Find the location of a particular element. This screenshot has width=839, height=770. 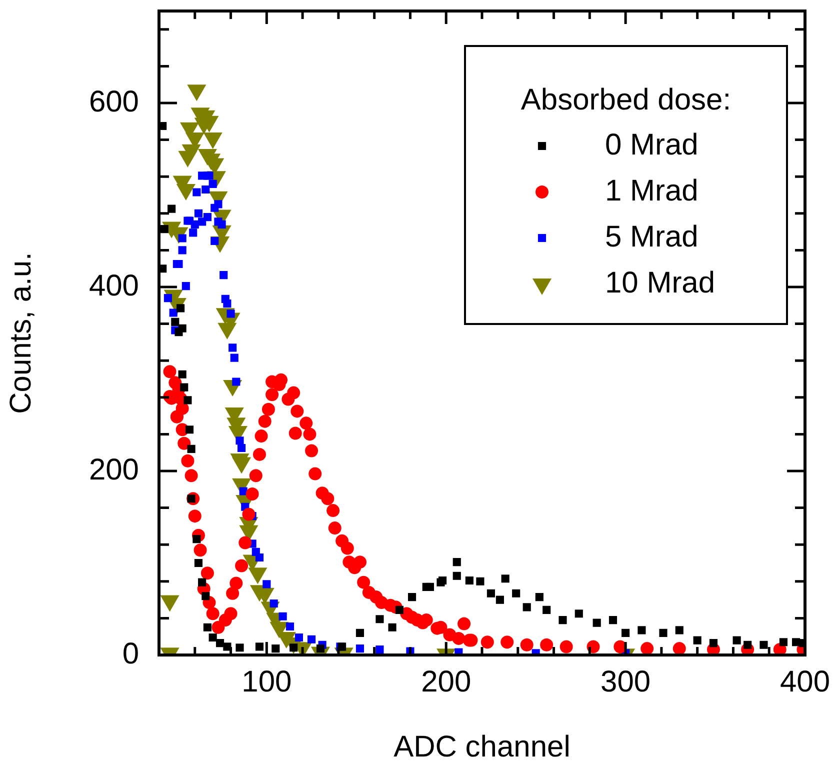

y-tick-label: 0 is located at coordinates (130, 653).